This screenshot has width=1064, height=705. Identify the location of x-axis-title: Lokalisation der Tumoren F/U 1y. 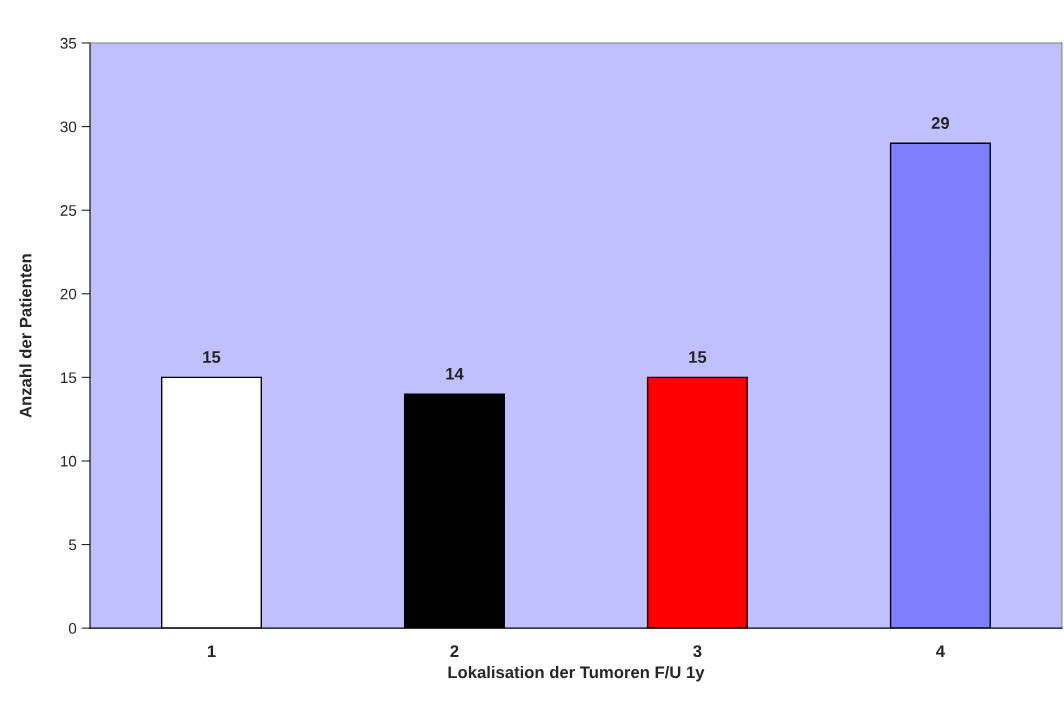
(576, 673).